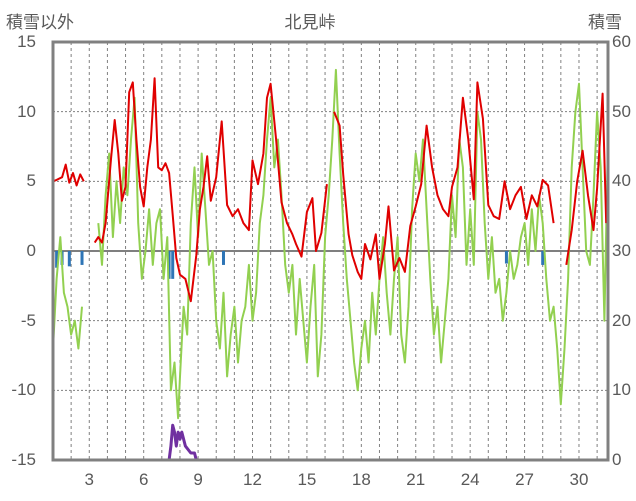  I want to click on left-tick-label: -15, so click(23, 459).